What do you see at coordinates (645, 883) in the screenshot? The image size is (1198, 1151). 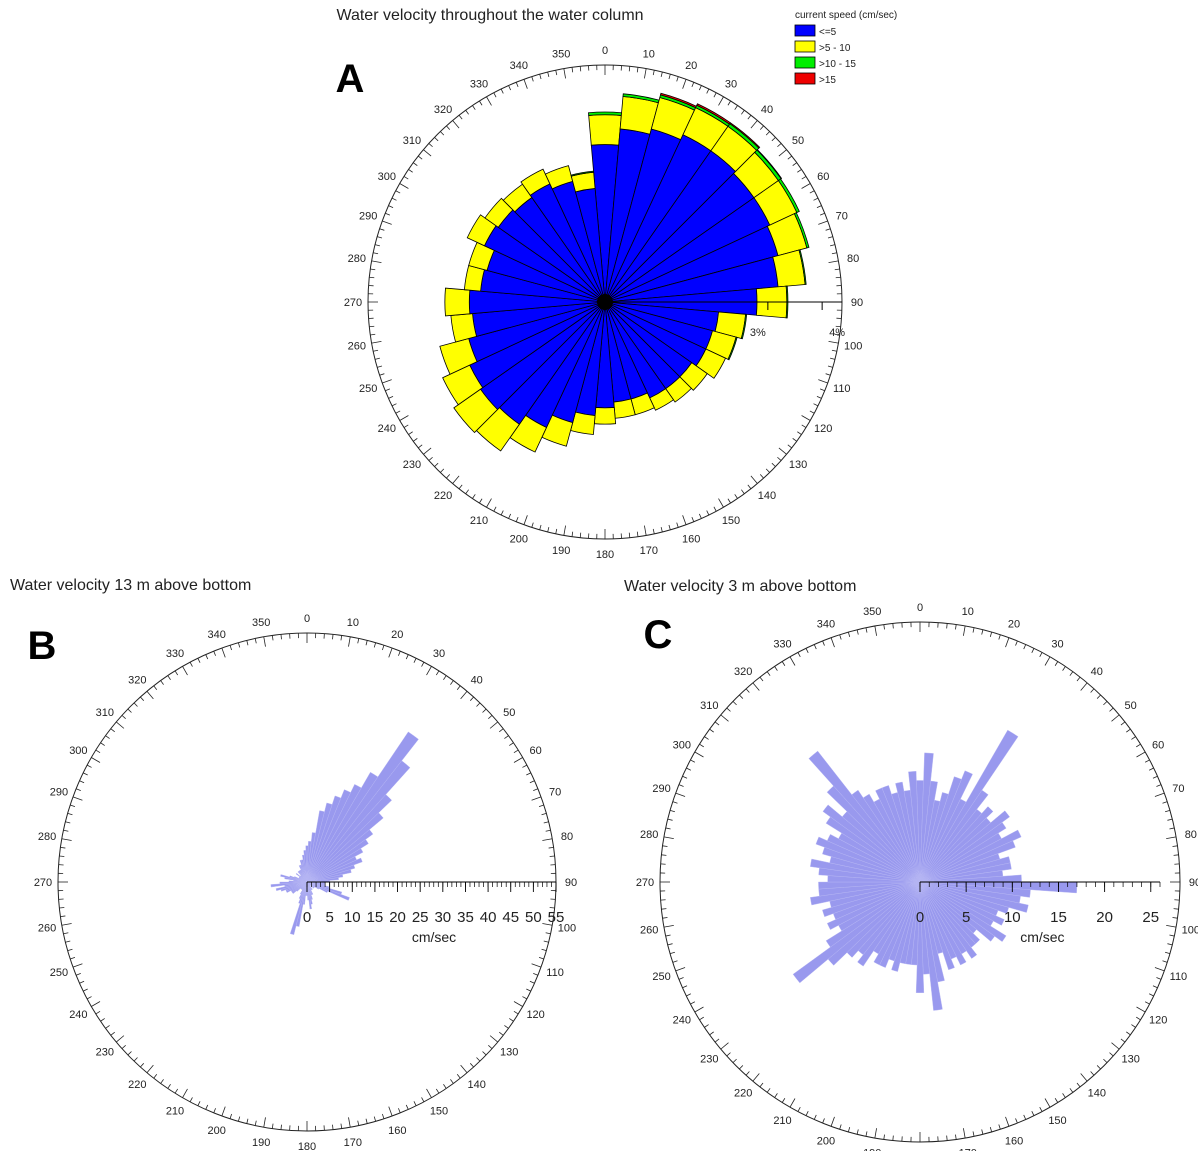 I see `direction-label: 270` at bounding box center [645, 883].